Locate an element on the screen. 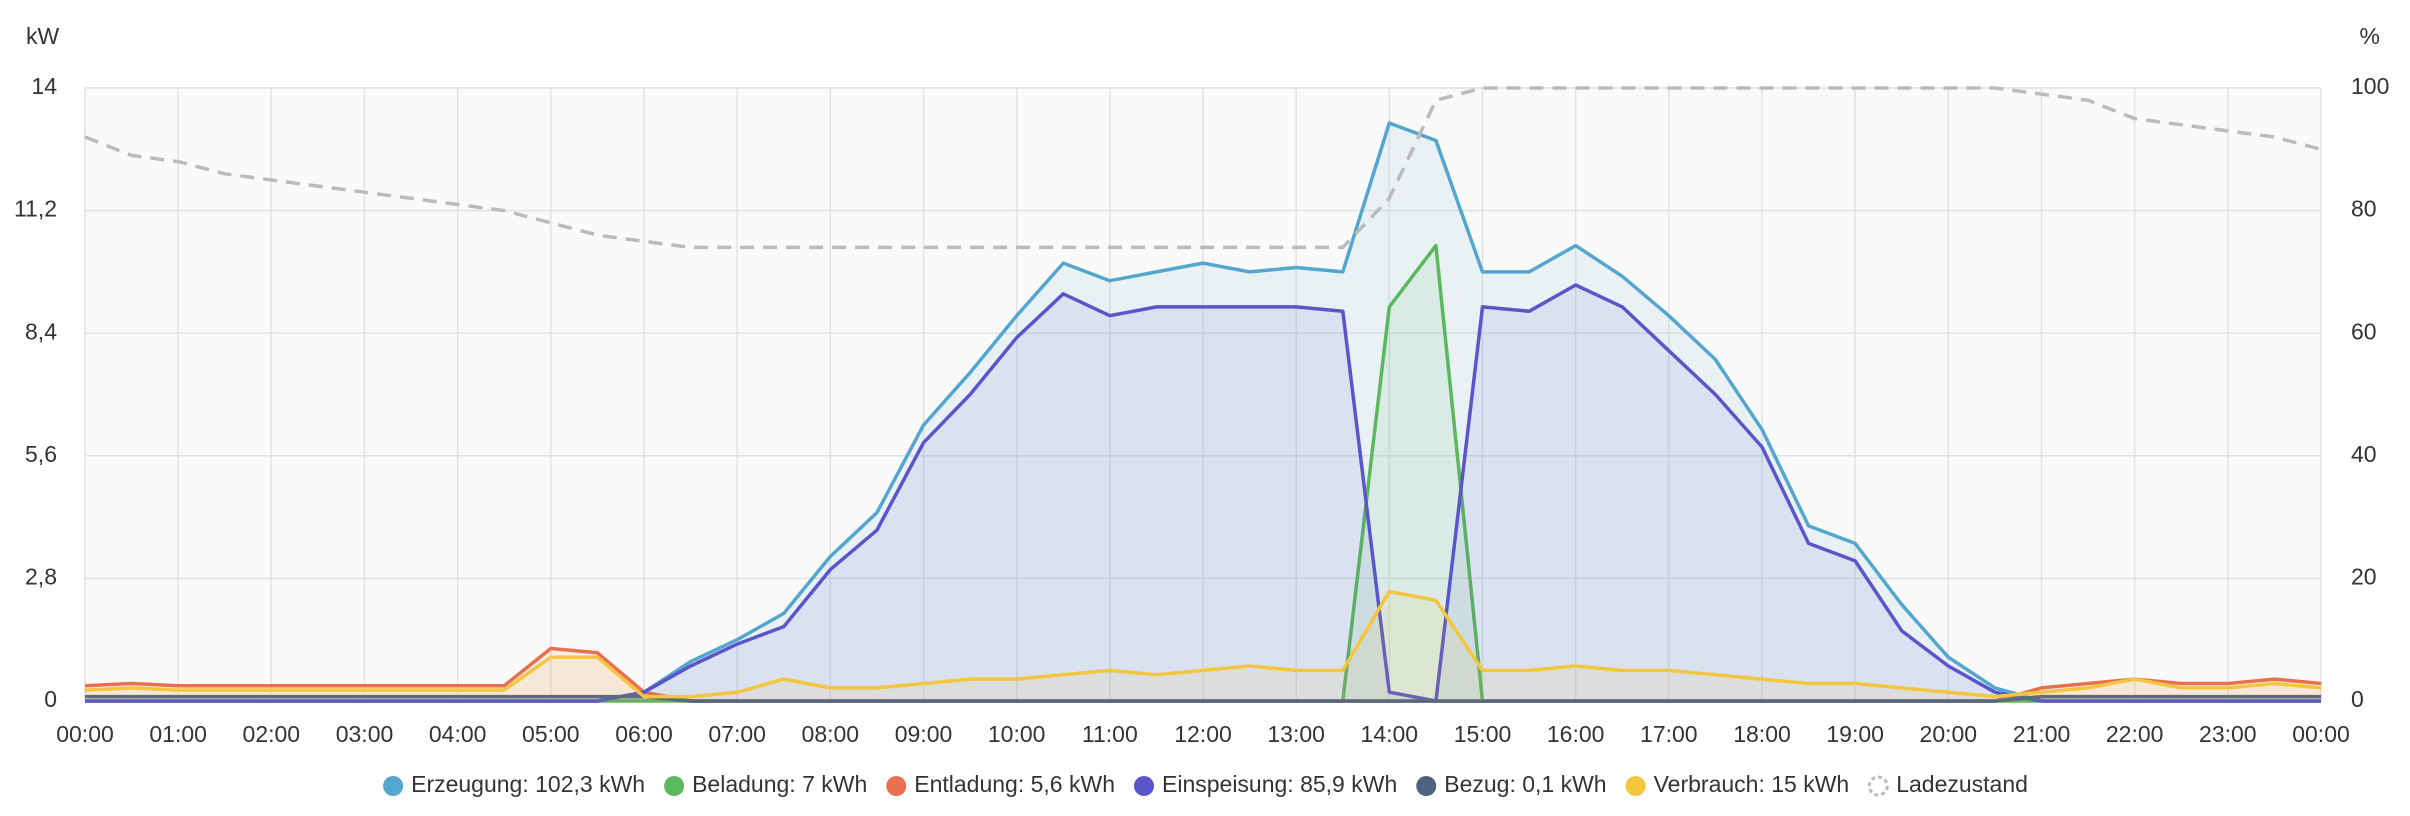  x-tick-label: 08:00 is located at coordinates (831, 734).